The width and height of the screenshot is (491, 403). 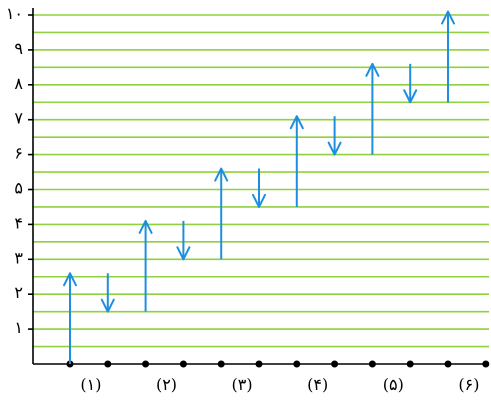 What do you see at coordinates (18, 222) in the screenshot?
I see `y-tick-label: ۴` at bounding box center [18, 222].